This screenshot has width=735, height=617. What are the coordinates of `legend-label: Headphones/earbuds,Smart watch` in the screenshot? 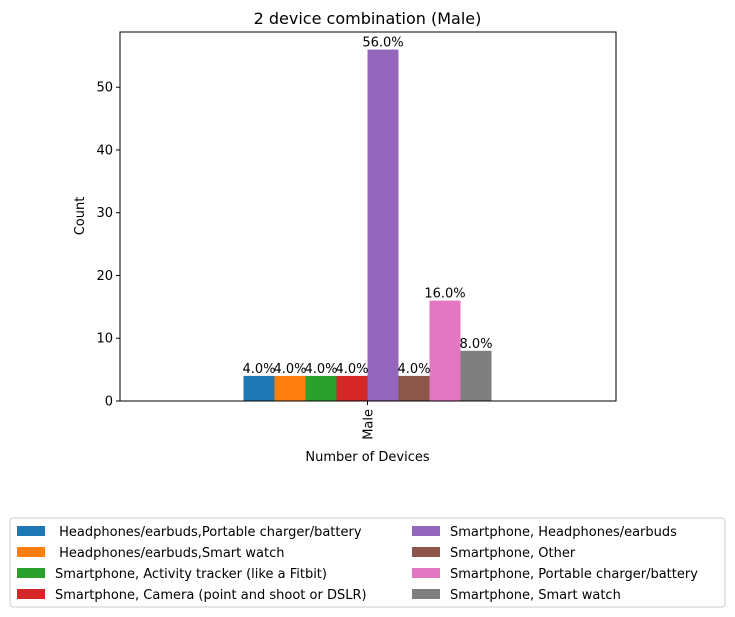 It's located at (169, 553).